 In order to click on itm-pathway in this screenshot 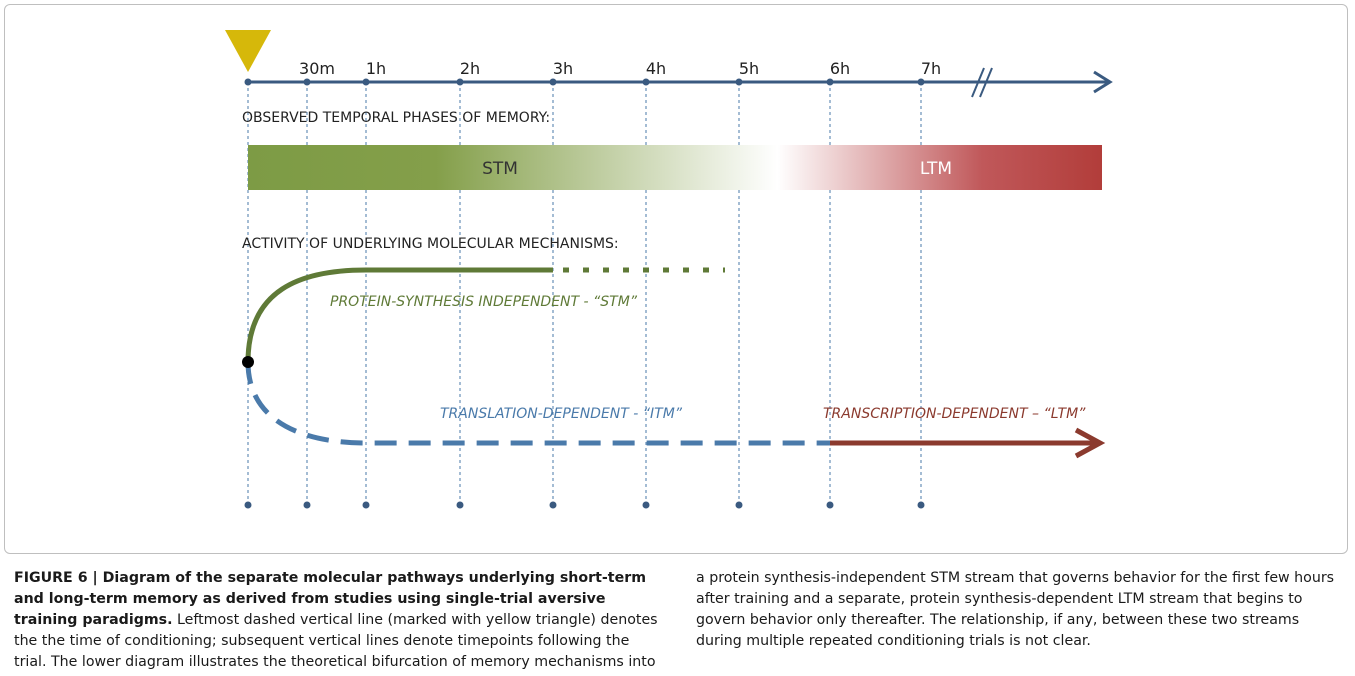, I will do `click(537, 403)`.